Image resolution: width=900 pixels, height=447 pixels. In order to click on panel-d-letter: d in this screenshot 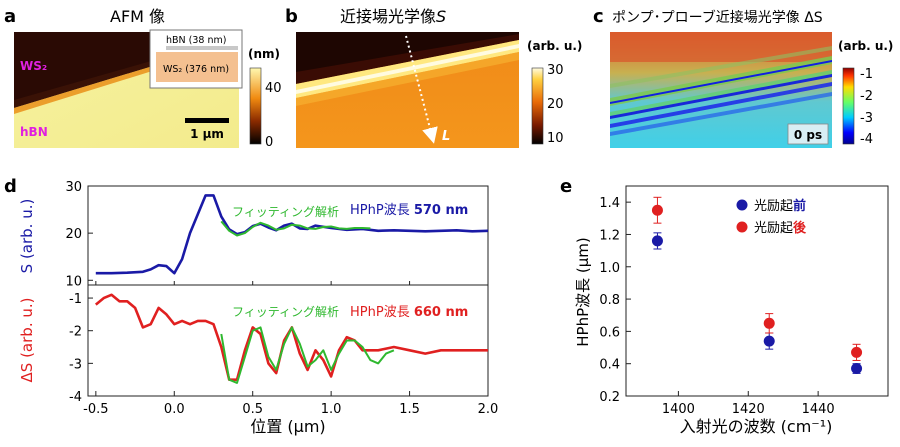, I will do `click(10, 186)`.